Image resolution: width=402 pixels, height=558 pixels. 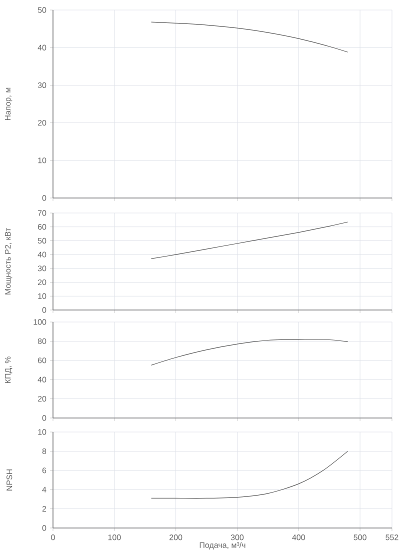 What do you see at coordinates (360, 537) in the screenshot?
I see `x-tick-label: 500` at bounding box center [360, 537].